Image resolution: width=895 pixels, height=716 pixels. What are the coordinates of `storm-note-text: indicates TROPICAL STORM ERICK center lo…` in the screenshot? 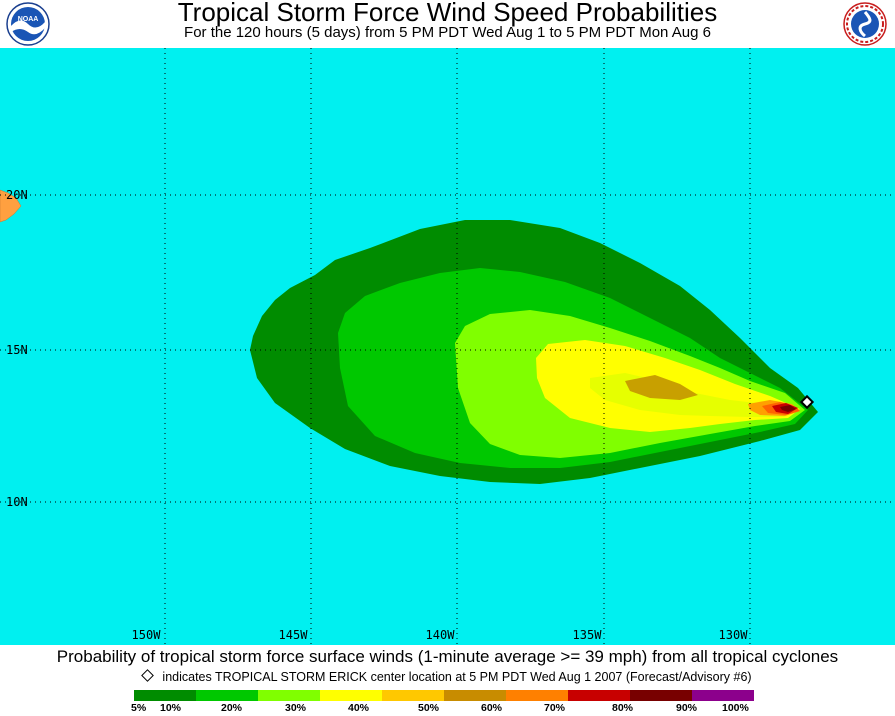 It's located at (457, 677).